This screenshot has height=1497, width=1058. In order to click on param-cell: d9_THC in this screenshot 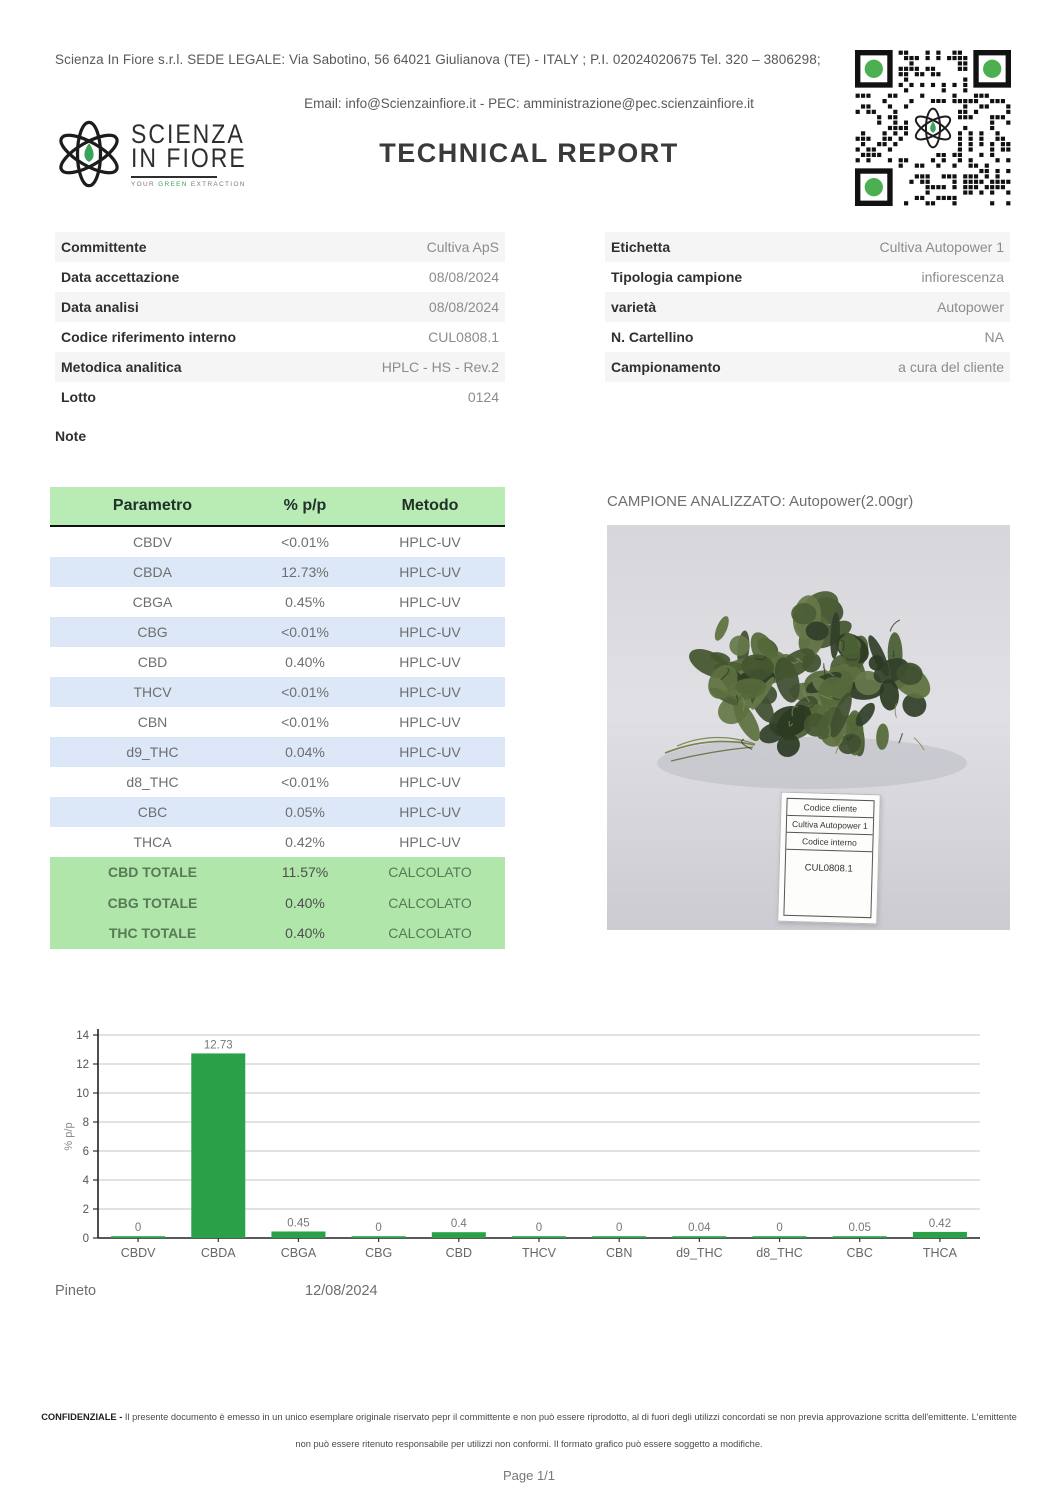, I will do `click(152, 752)`.